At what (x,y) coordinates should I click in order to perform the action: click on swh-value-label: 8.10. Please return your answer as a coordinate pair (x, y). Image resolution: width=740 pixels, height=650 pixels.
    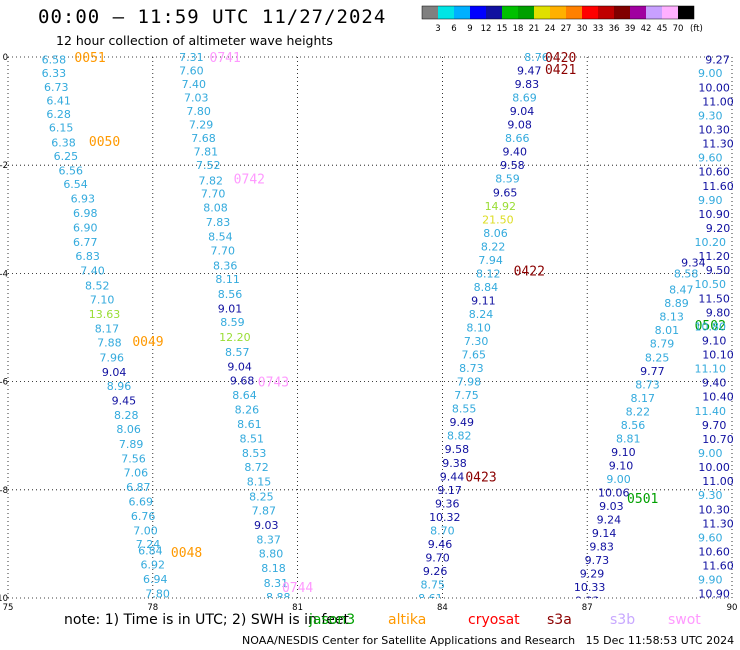
    Looking at the image, I should click on (478, 328).